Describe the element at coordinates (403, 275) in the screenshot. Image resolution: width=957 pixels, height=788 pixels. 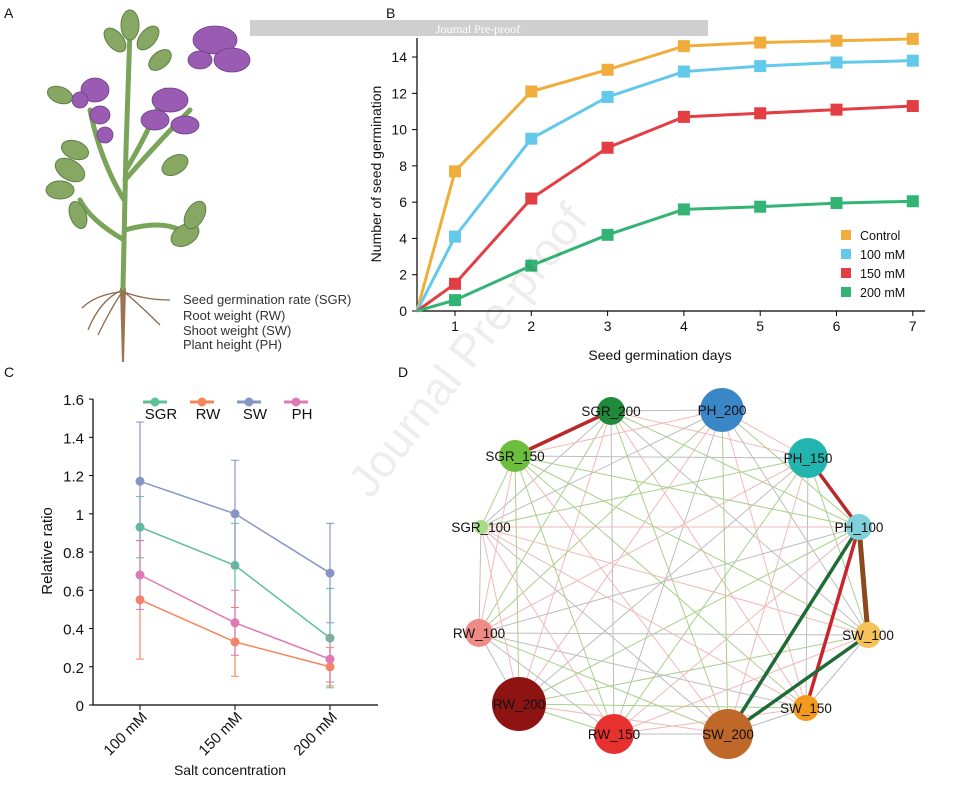
I see `b-ytick-label: 2` at that location.